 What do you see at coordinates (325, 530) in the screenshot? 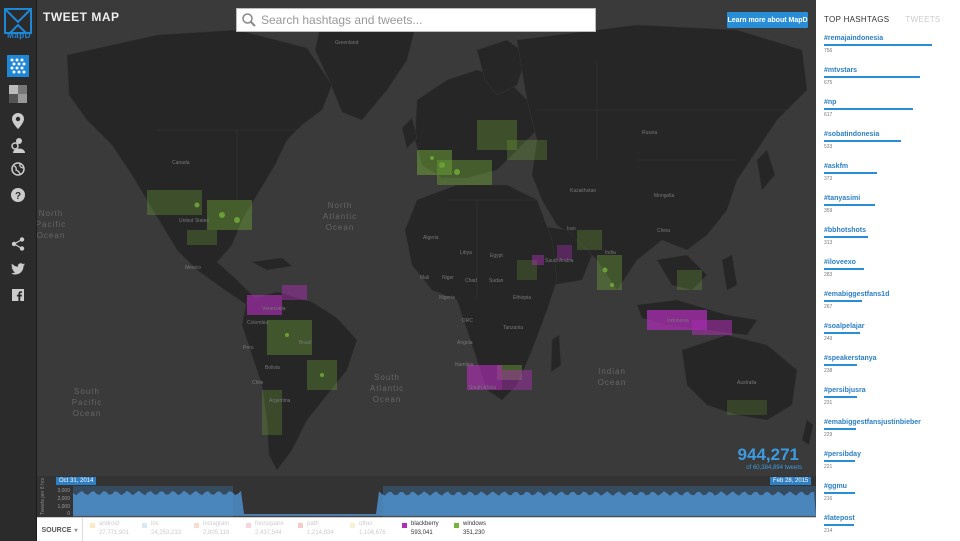
I see `legend-item-path: path 1,214,834` at bounding box center [325, 530].